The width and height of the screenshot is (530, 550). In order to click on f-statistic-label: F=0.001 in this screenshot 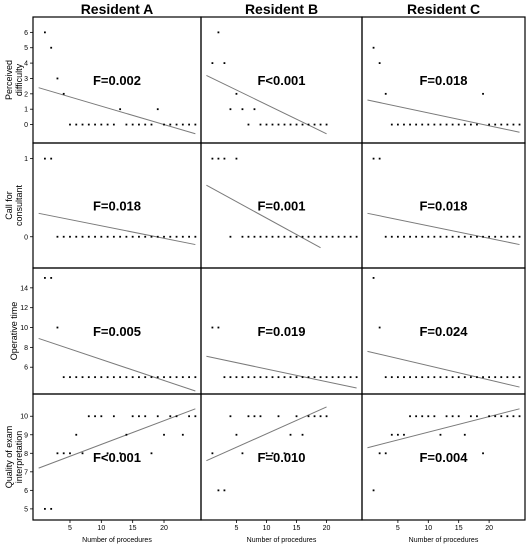, I will do `click(281, 206)`.